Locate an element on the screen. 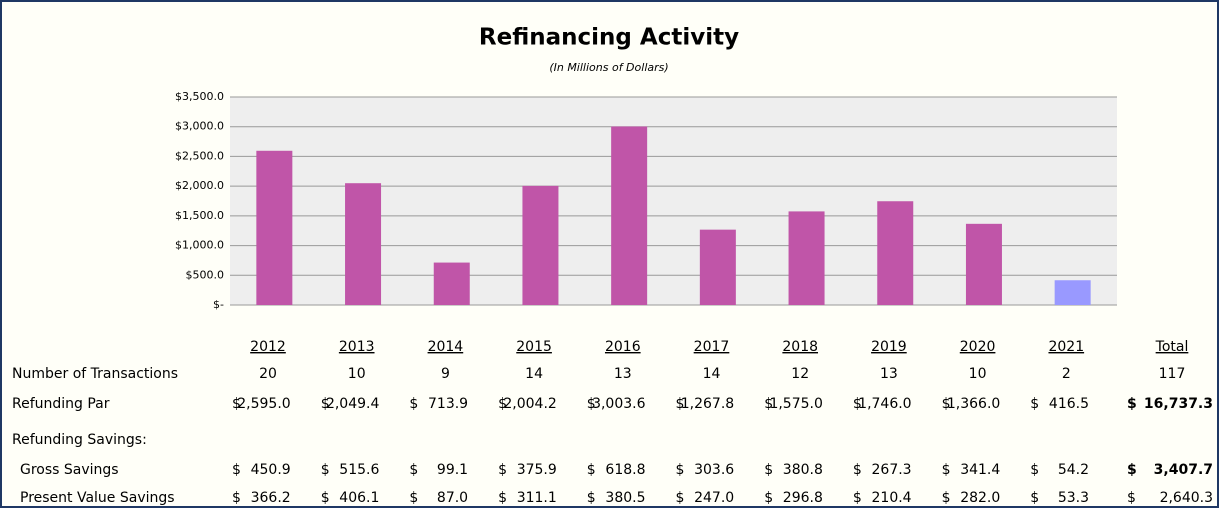 The height and width of the screenshot is (508, 1219). cell: 2 is located at coordinates (1066, 374).